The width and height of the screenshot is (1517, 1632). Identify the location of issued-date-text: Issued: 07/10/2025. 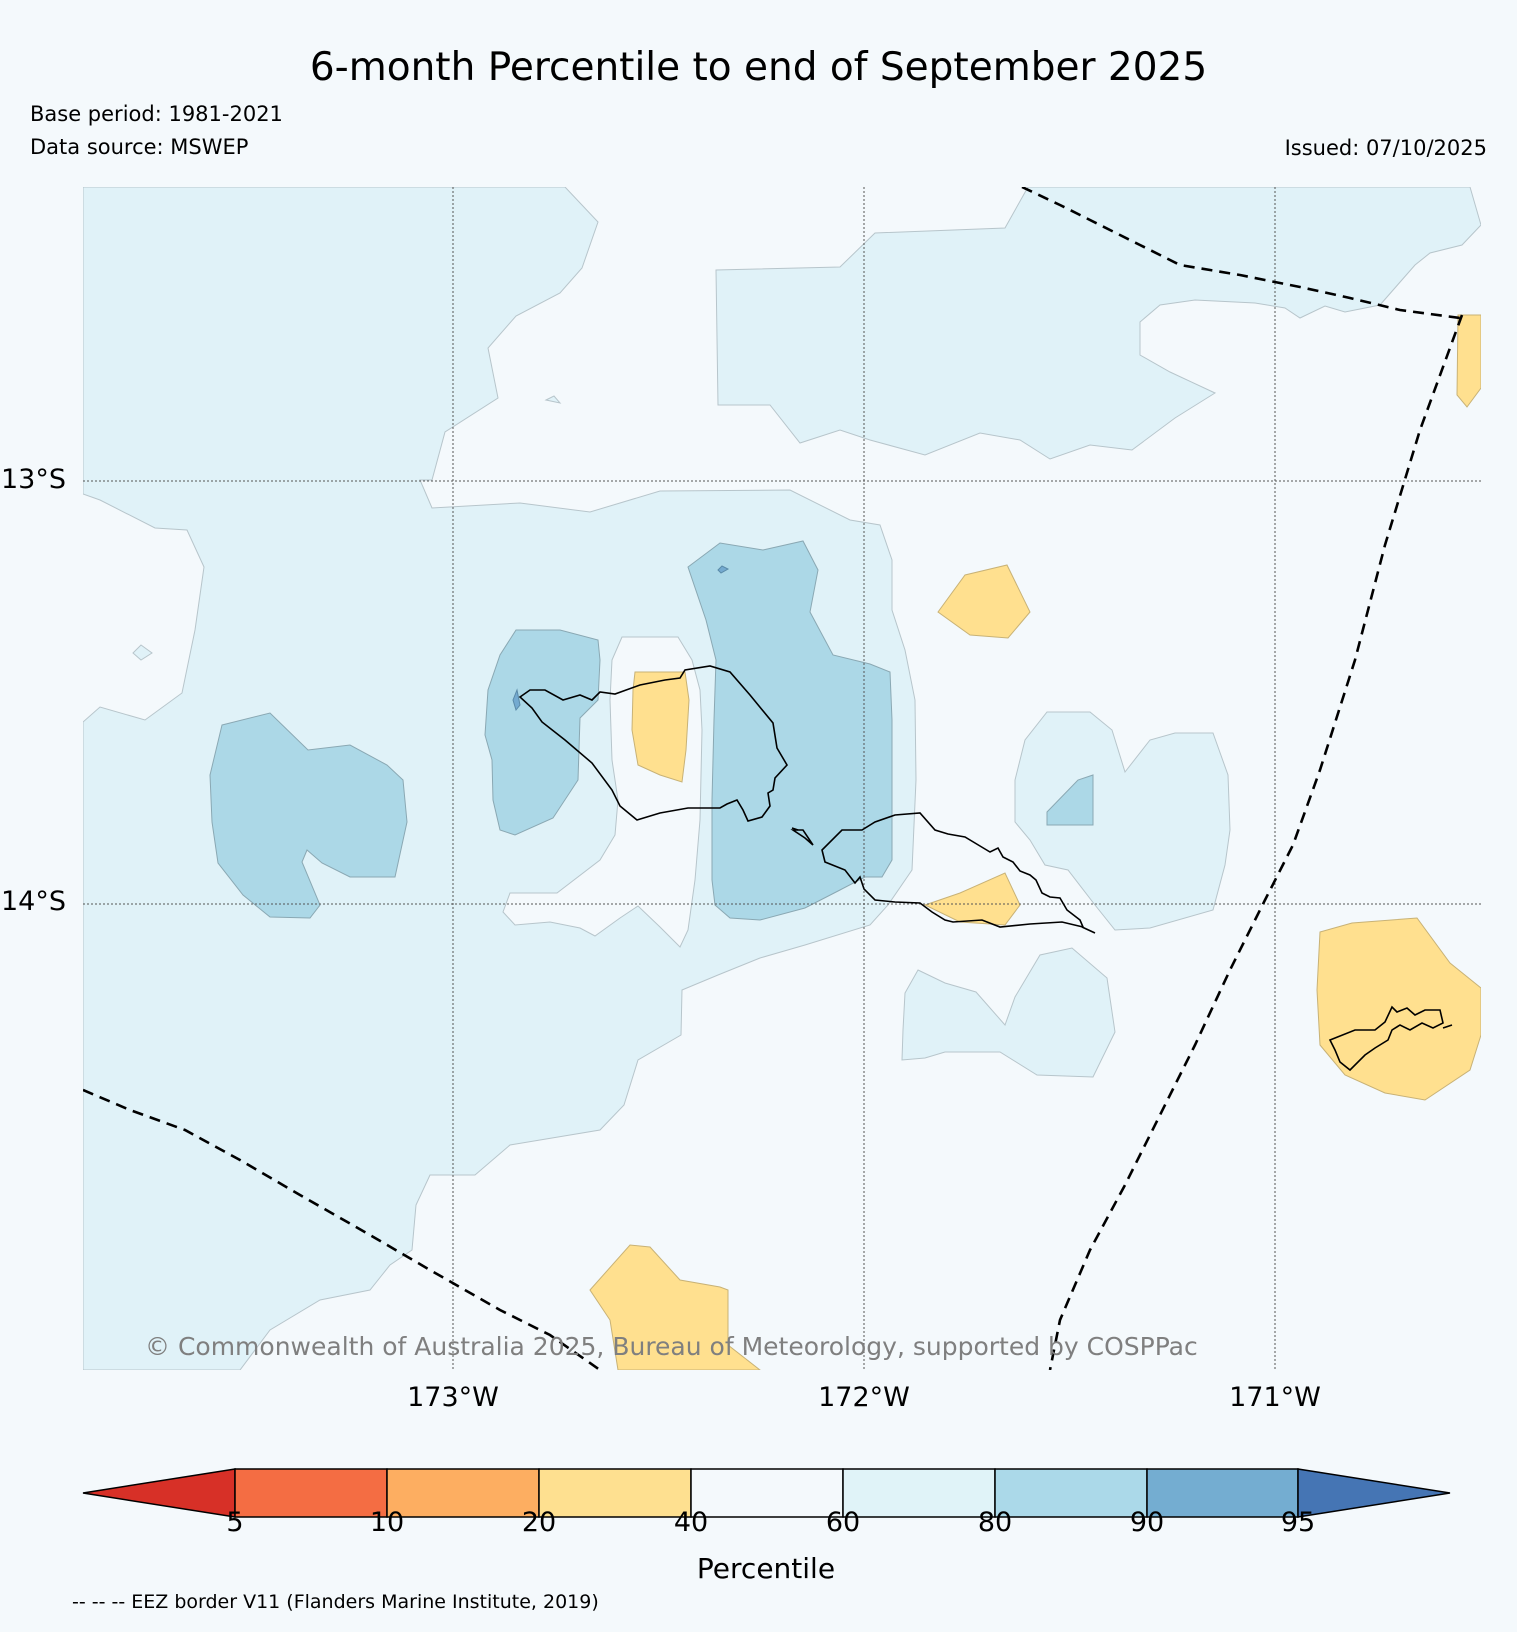
(1385, 148).